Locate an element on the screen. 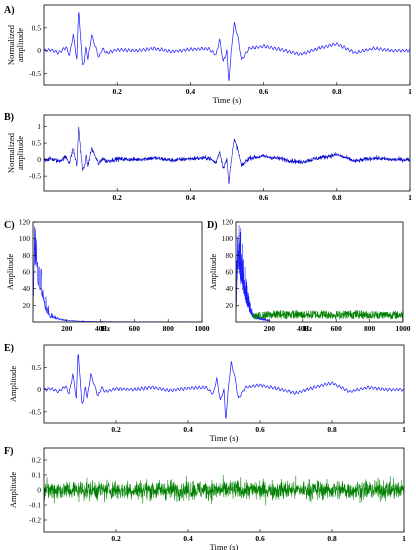  y-tick-label: -0.2 is located at coordinates (35, 520).